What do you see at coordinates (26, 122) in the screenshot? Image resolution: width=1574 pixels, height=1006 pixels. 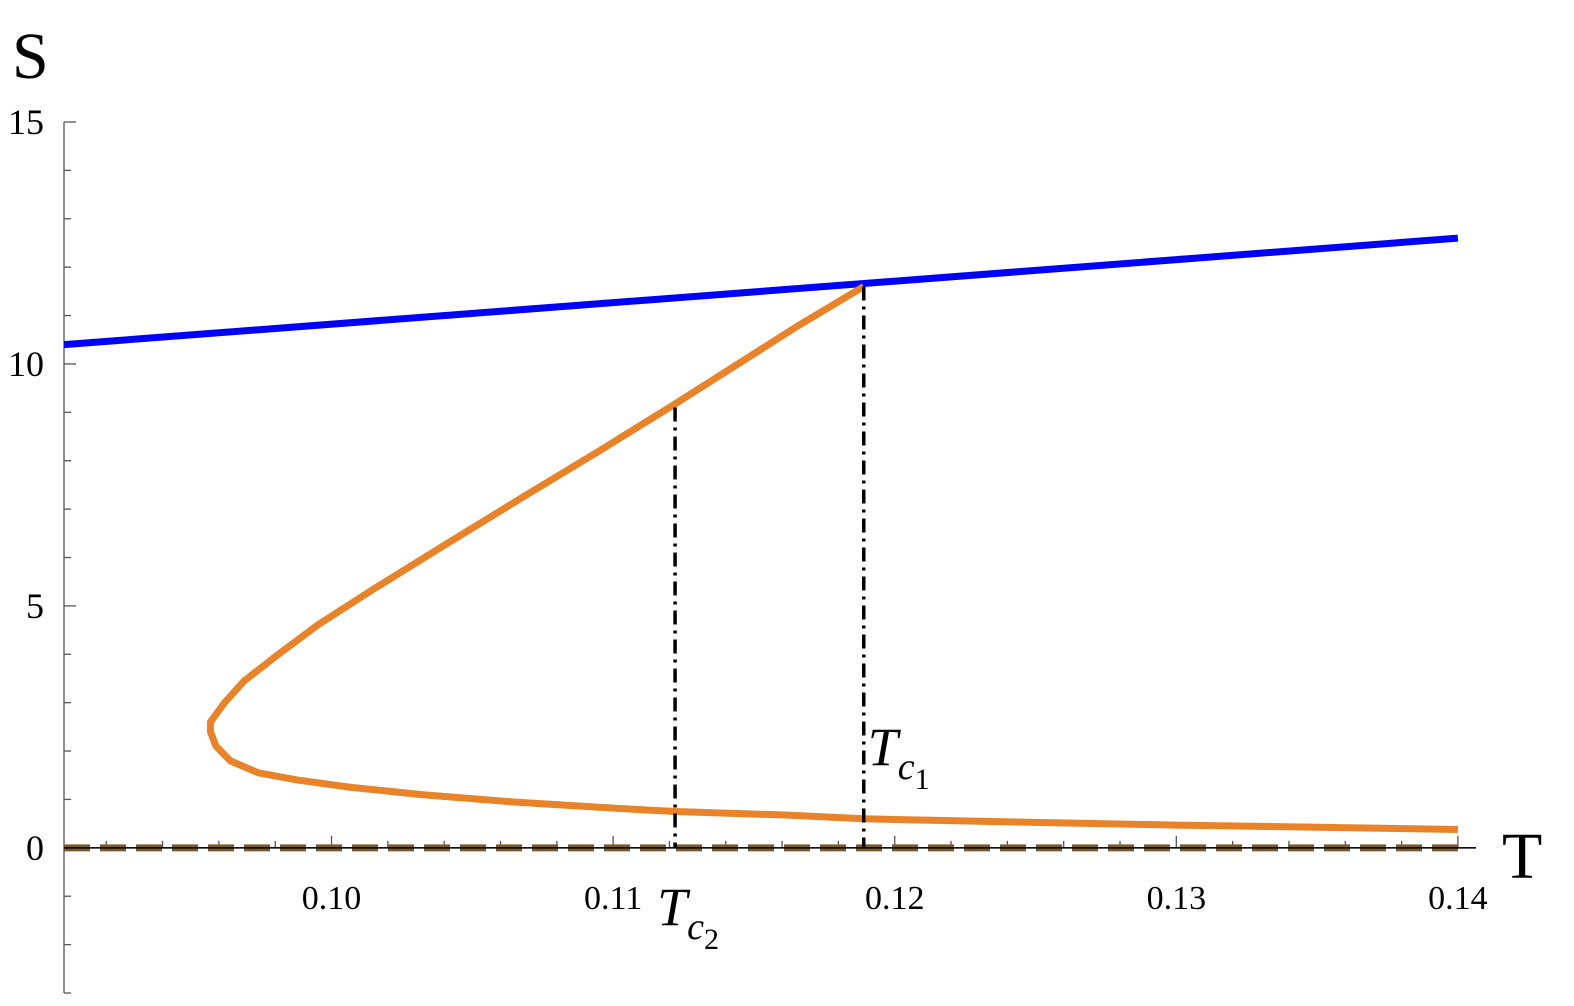 I see `y-tick-label: 15` at bounding box center [26, 122].